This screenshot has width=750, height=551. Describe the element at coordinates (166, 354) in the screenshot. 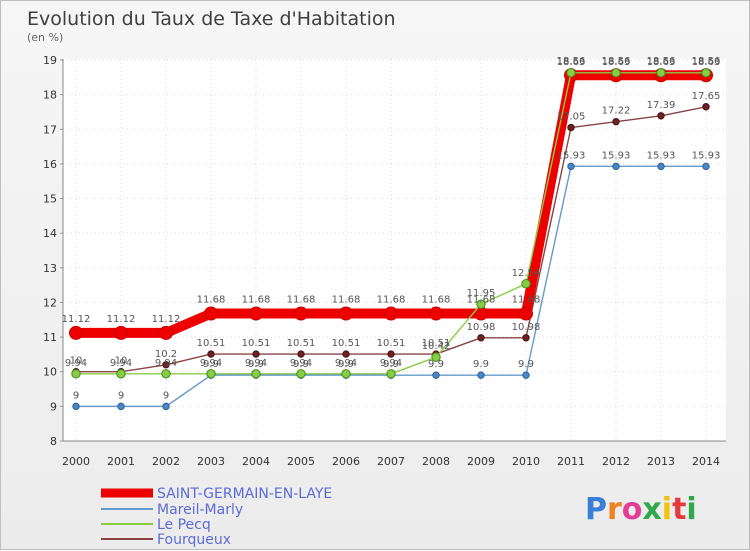

I see `data-label-3: 10.2` at that location.